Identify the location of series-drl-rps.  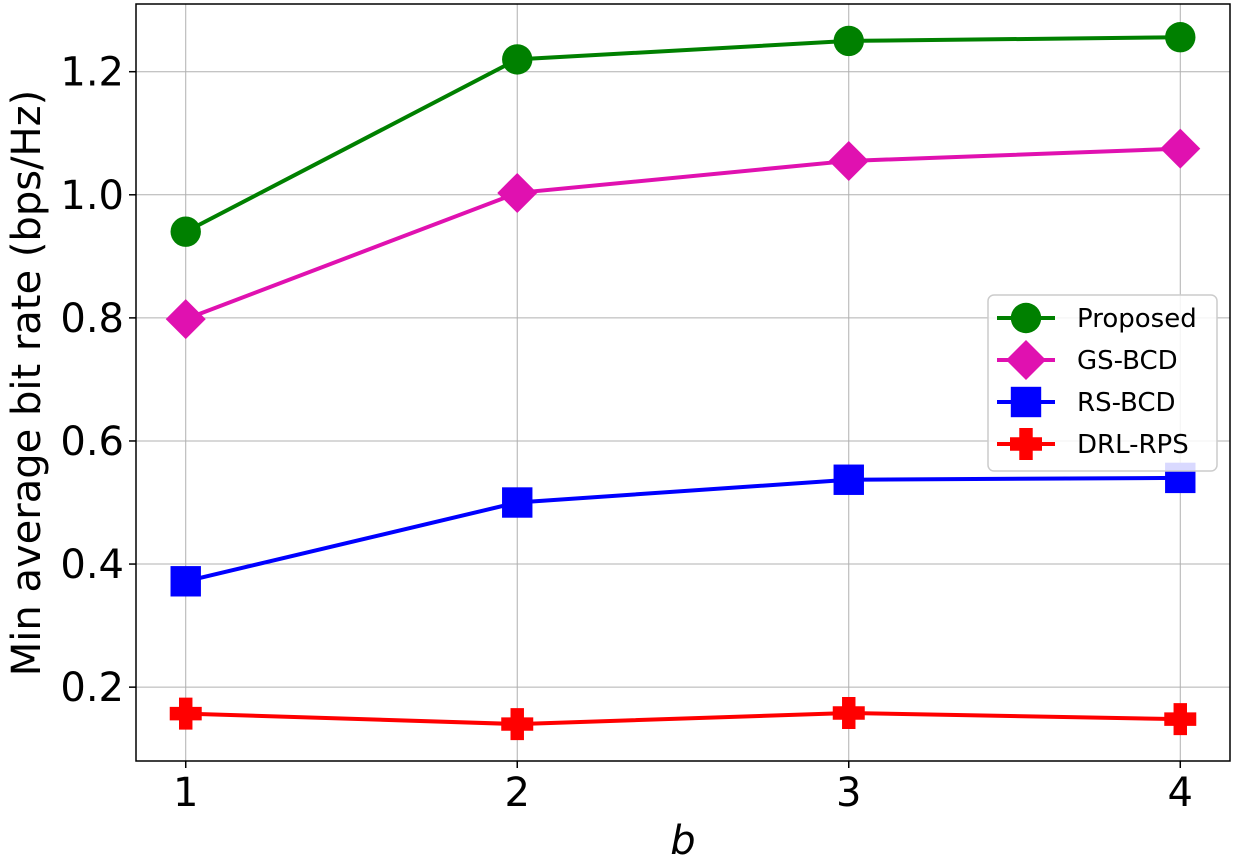
(683, 718).